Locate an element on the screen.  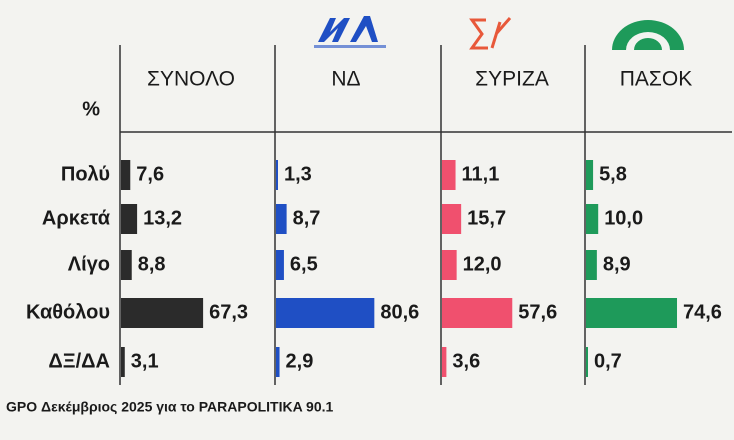
value-label: 7,6 is located at coordinates (150, 174).